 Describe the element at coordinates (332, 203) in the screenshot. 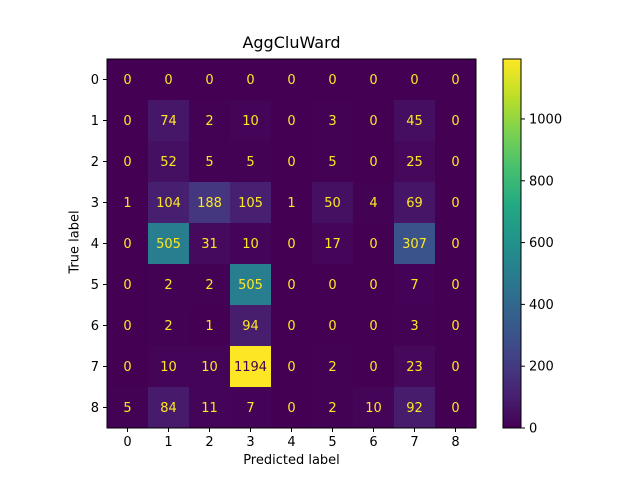

I see `cell-value-label: 50` at that location.